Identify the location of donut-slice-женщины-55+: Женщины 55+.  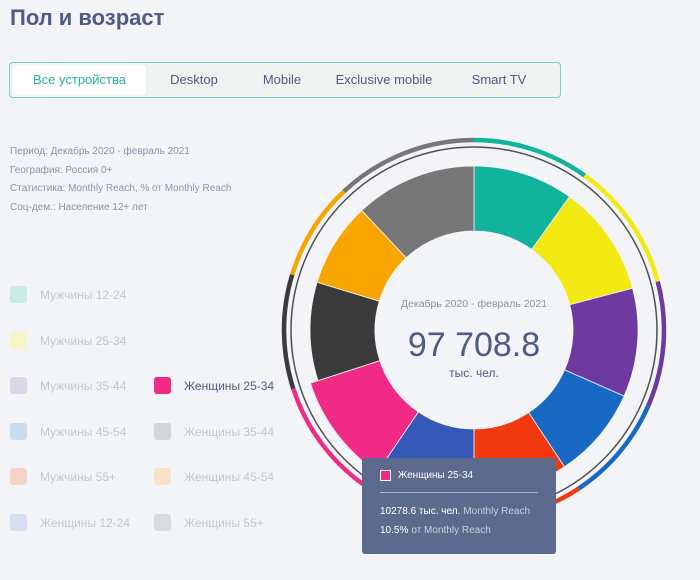
(418, 212).